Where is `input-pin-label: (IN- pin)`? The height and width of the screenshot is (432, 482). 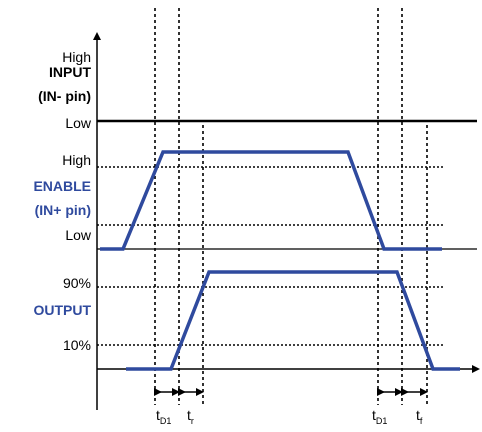
input-pin-label: (IN- pin) is located at coordinates (64, 96).